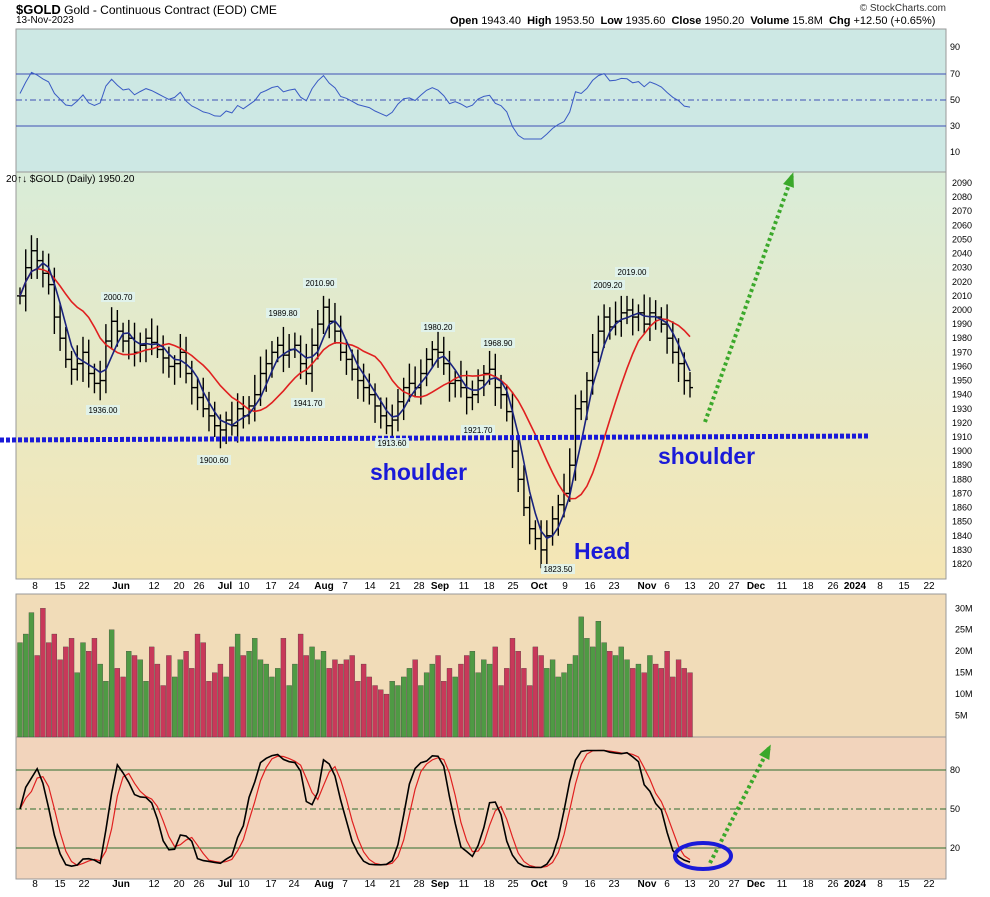  Describe the element at coordinates (647, 586) in the screenshot. I see `x-axis-tick-label: Nov` at that location.